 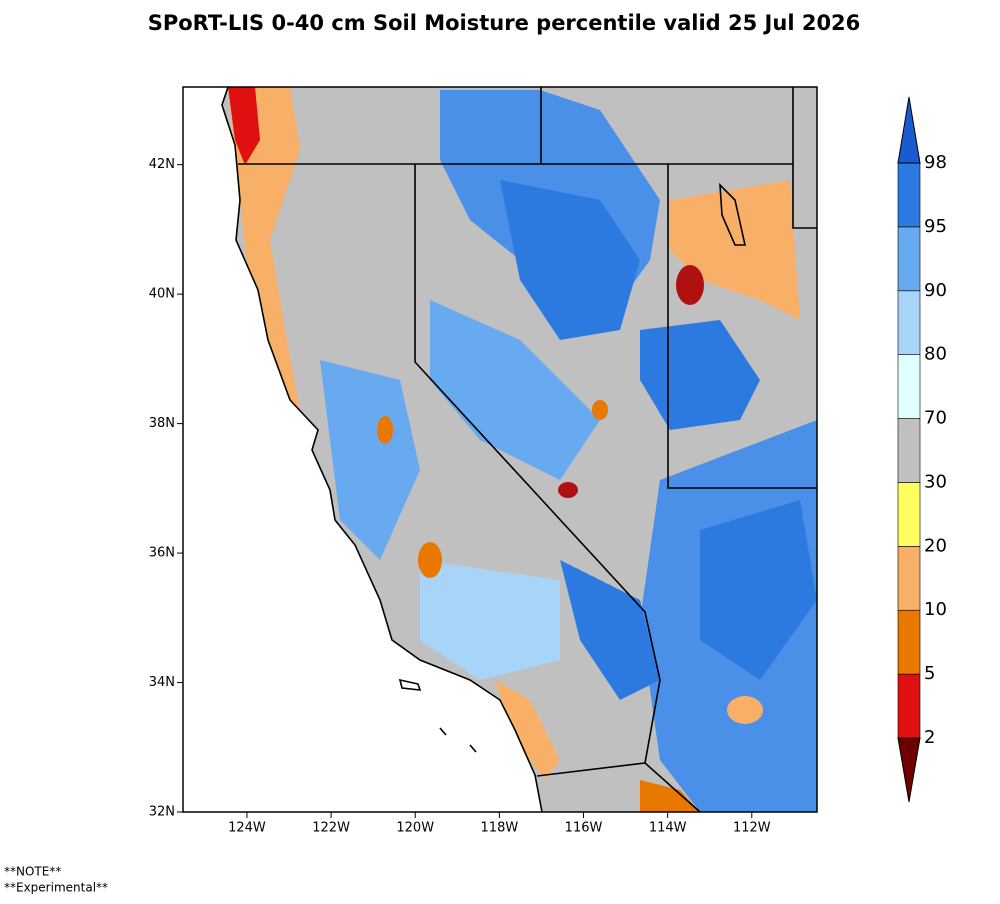 I want to click on note: **NOTE**, so click(x=32, y=872).